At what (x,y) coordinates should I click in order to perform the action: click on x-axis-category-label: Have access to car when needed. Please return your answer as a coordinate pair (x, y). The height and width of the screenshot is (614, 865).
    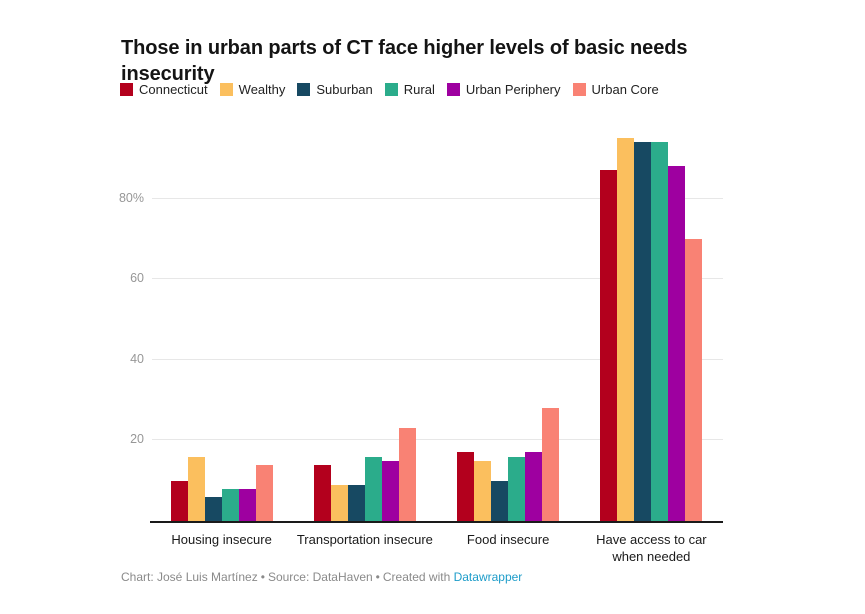
    Looking at the image, I should click on (651, 548).